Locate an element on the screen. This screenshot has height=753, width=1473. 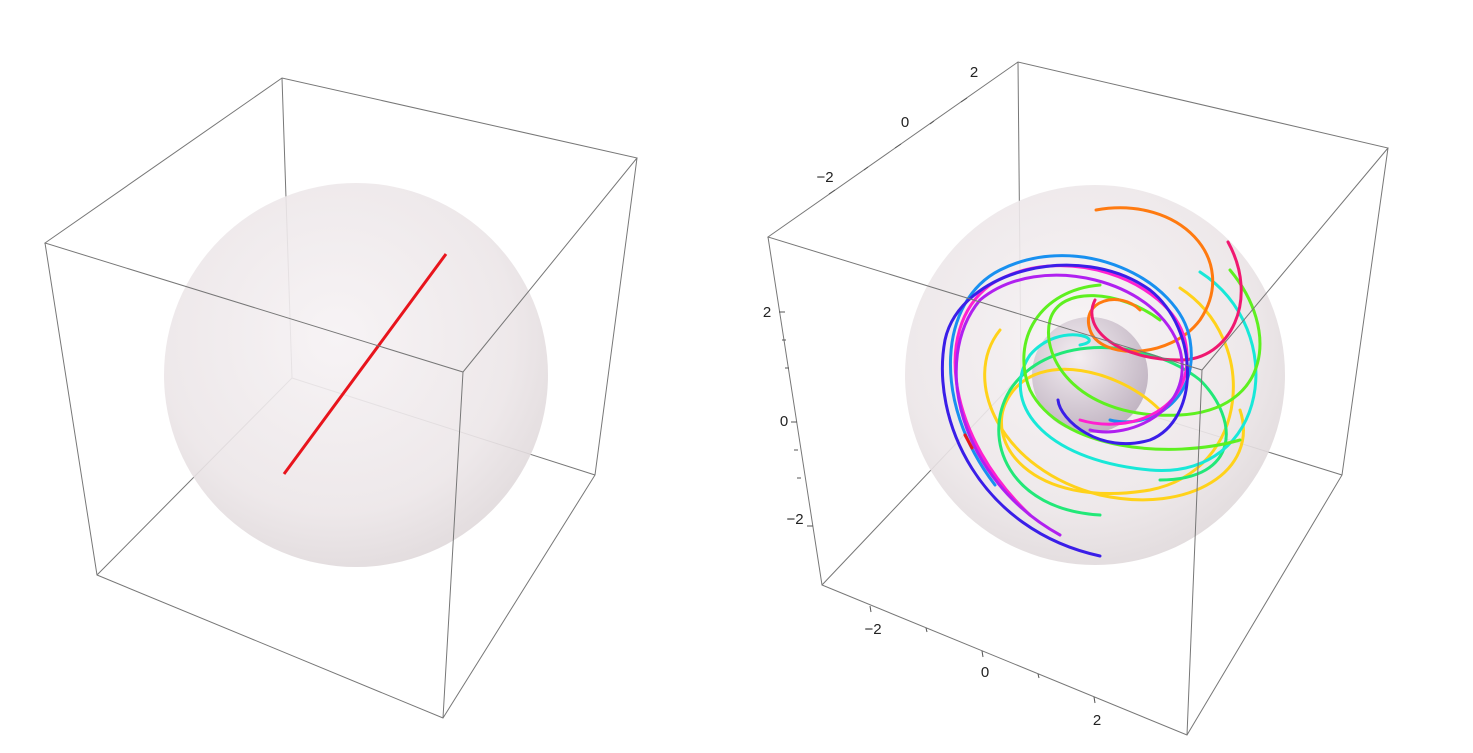
trajectories is located at coordinates (1101, 382).